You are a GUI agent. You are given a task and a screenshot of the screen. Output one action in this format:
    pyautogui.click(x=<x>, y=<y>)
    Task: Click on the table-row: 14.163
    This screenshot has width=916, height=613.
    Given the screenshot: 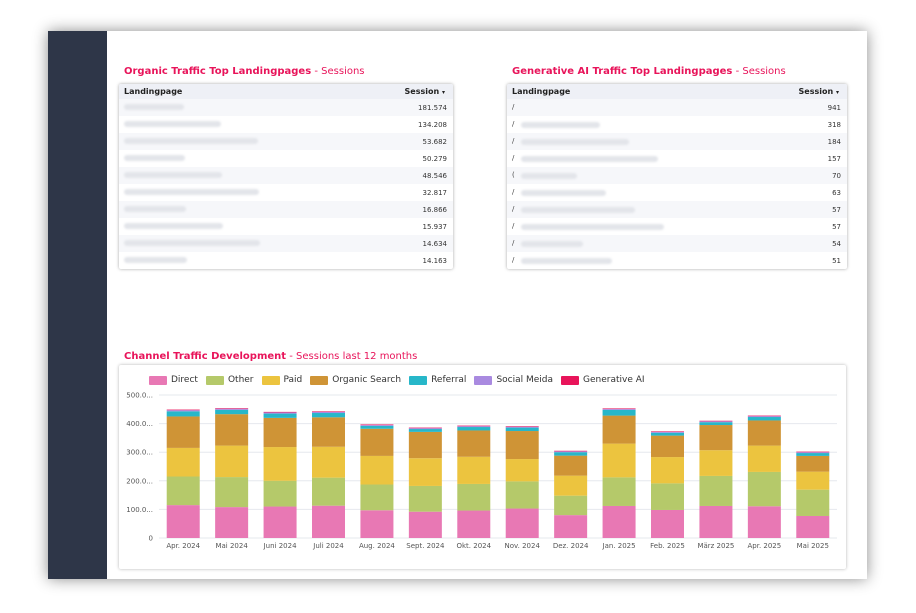 What is the action you would take?
    pyautogui.click(x=286, y=260)
    